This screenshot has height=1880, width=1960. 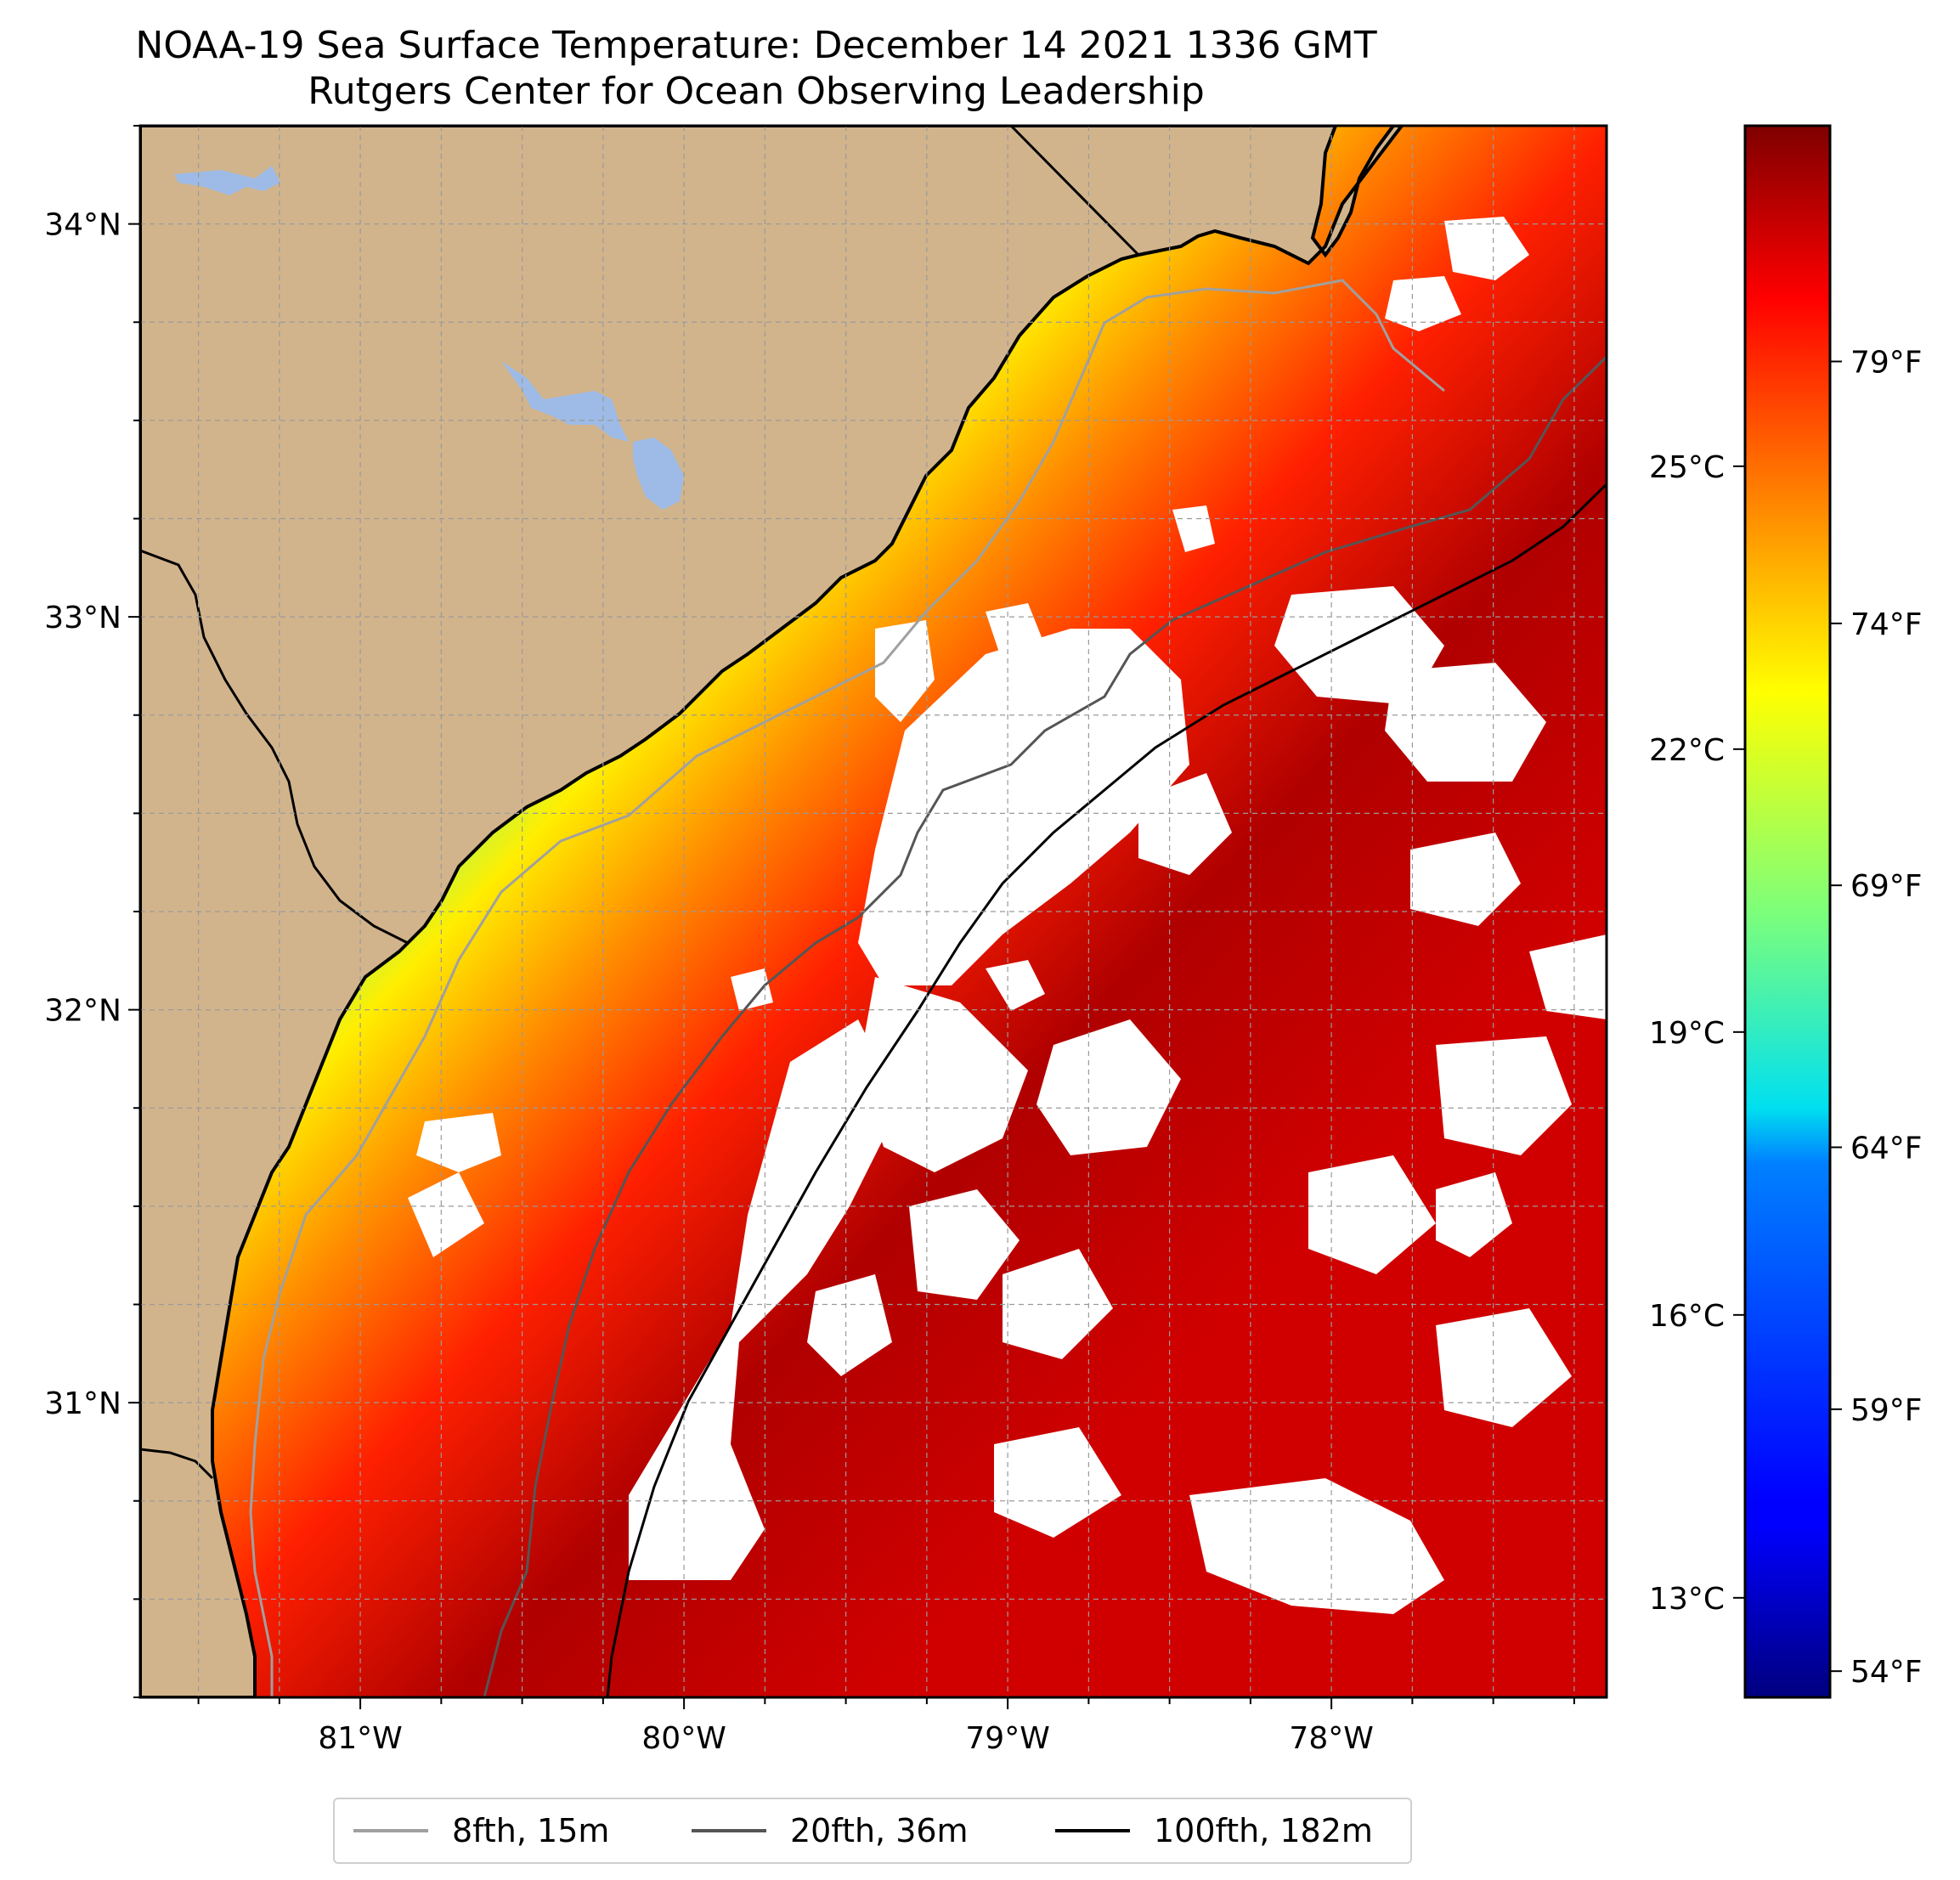 What do you see at coordinates (880, 1831) in the screenshot?
I see `legend-label: 20fth, 36m` at bounding box center [880, 1831].